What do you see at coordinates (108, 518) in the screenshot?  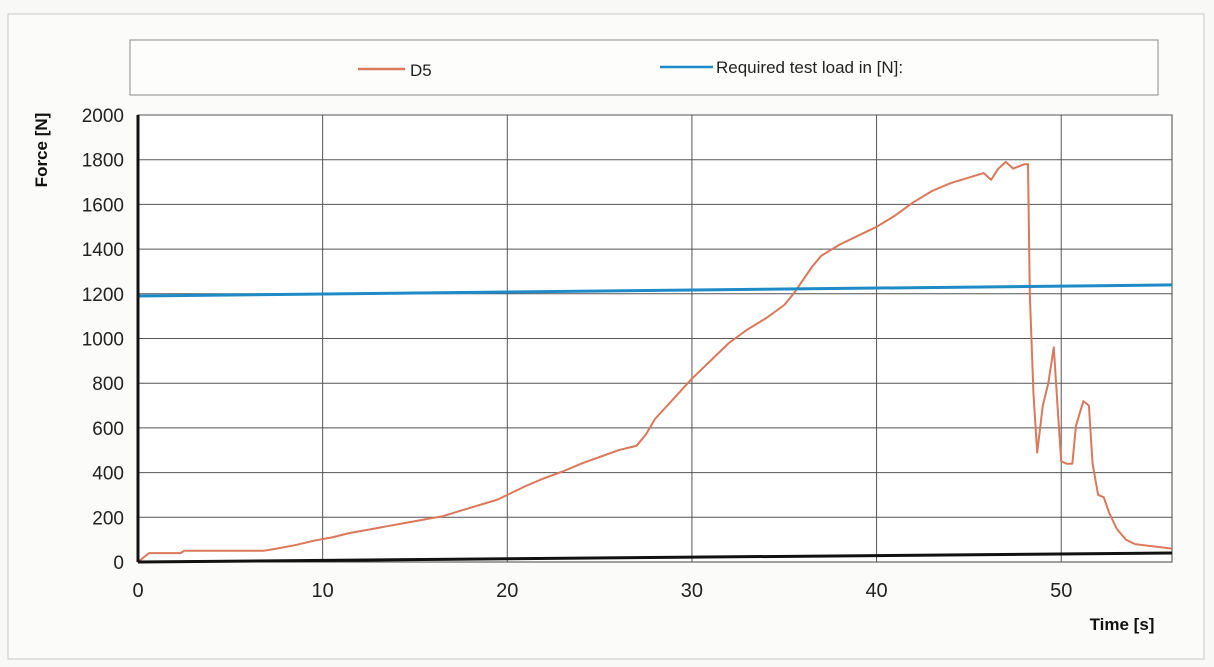 I see `y-tick-label-200: 200` at bounding box center [108, 518].